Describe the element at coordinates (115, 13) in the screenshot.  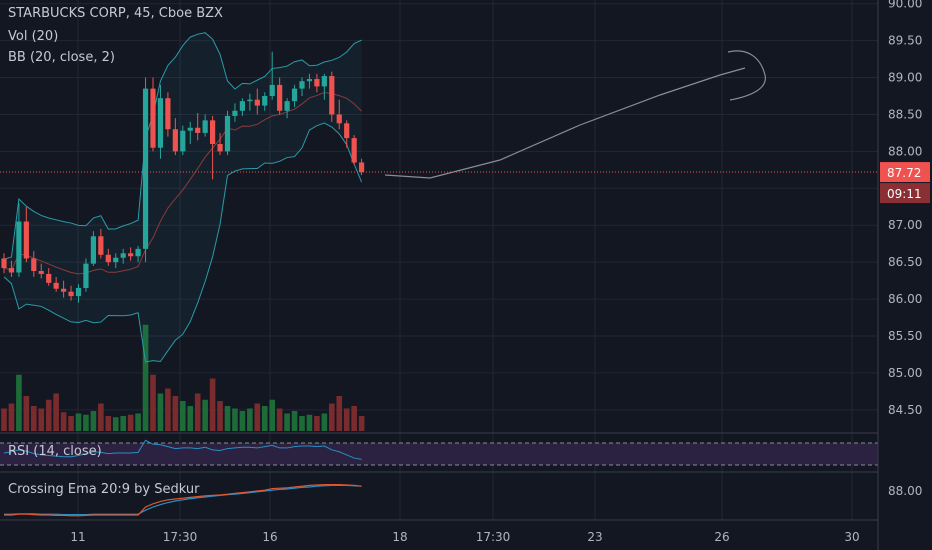
I see `main-legend: STARBUCKS CORP, 45, Cboe BZX` at that location.